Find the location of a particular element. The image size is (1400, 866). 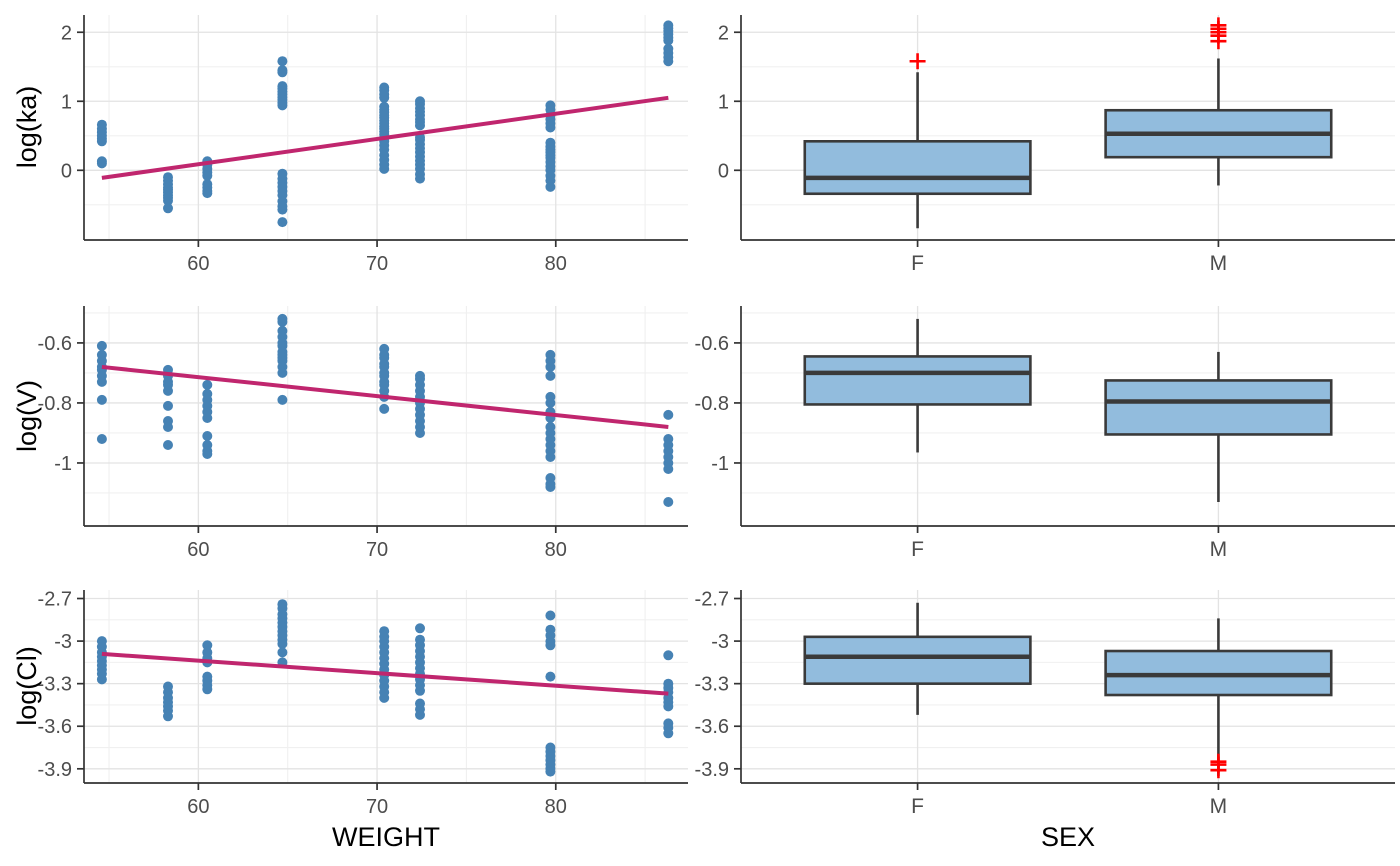

trend-line is located at coordinates (385, 396).